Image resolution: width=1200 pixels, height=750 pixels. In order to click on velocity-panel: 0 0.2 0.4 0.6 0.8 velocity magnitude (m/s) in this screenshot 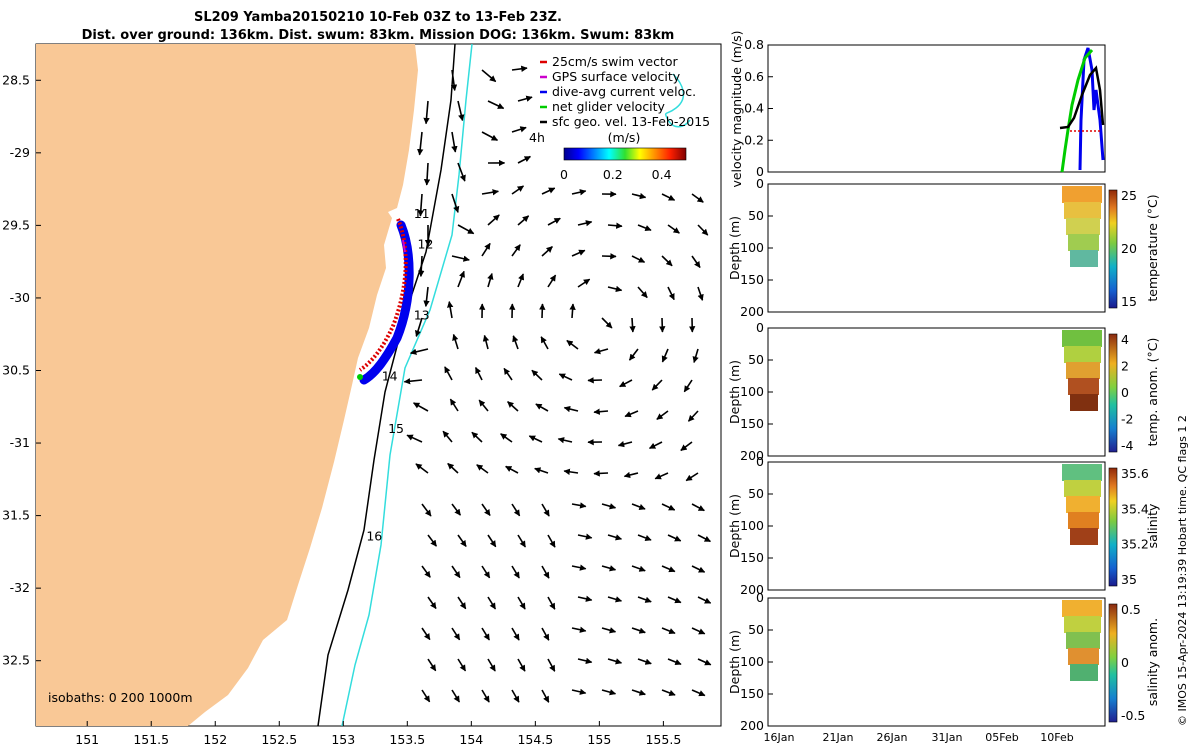, I will do `click(917, 109)`.